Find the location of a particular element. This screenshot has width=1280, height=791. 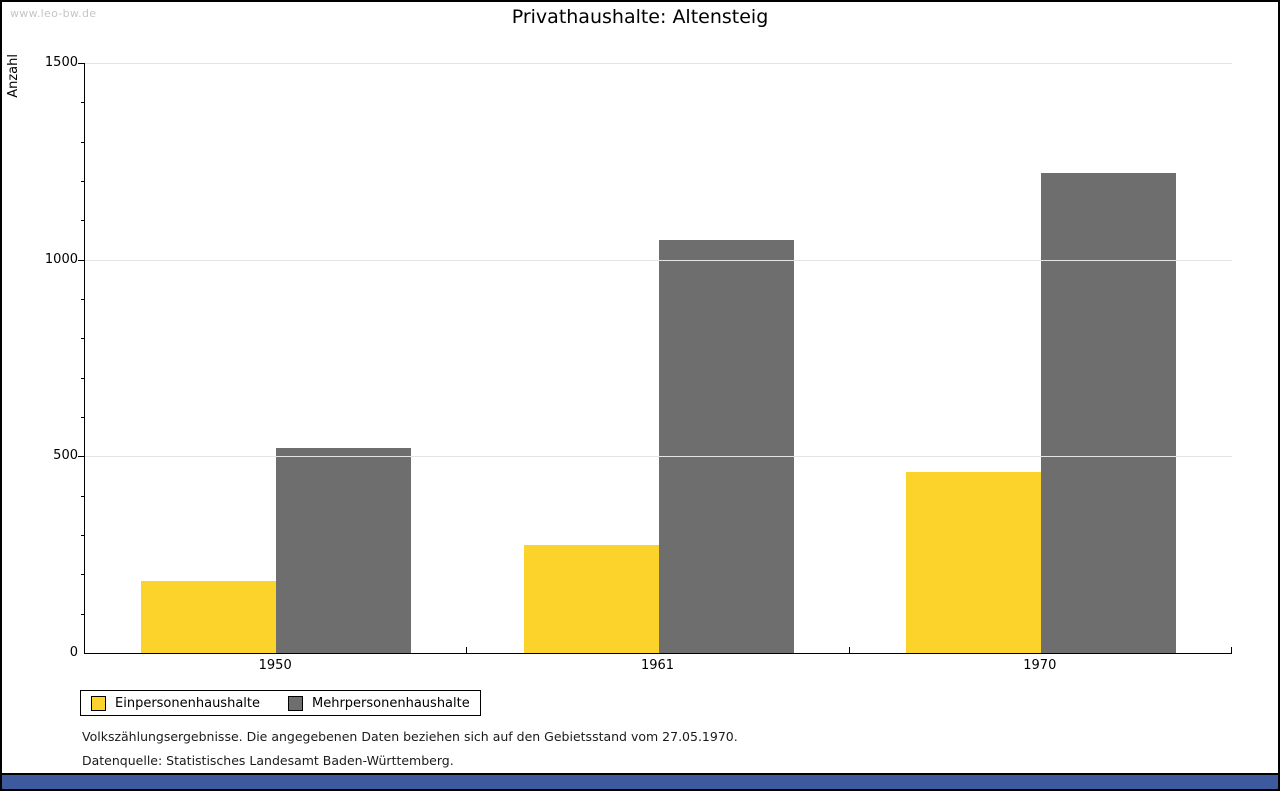

footer-bar is located at coordinates (640, 781).